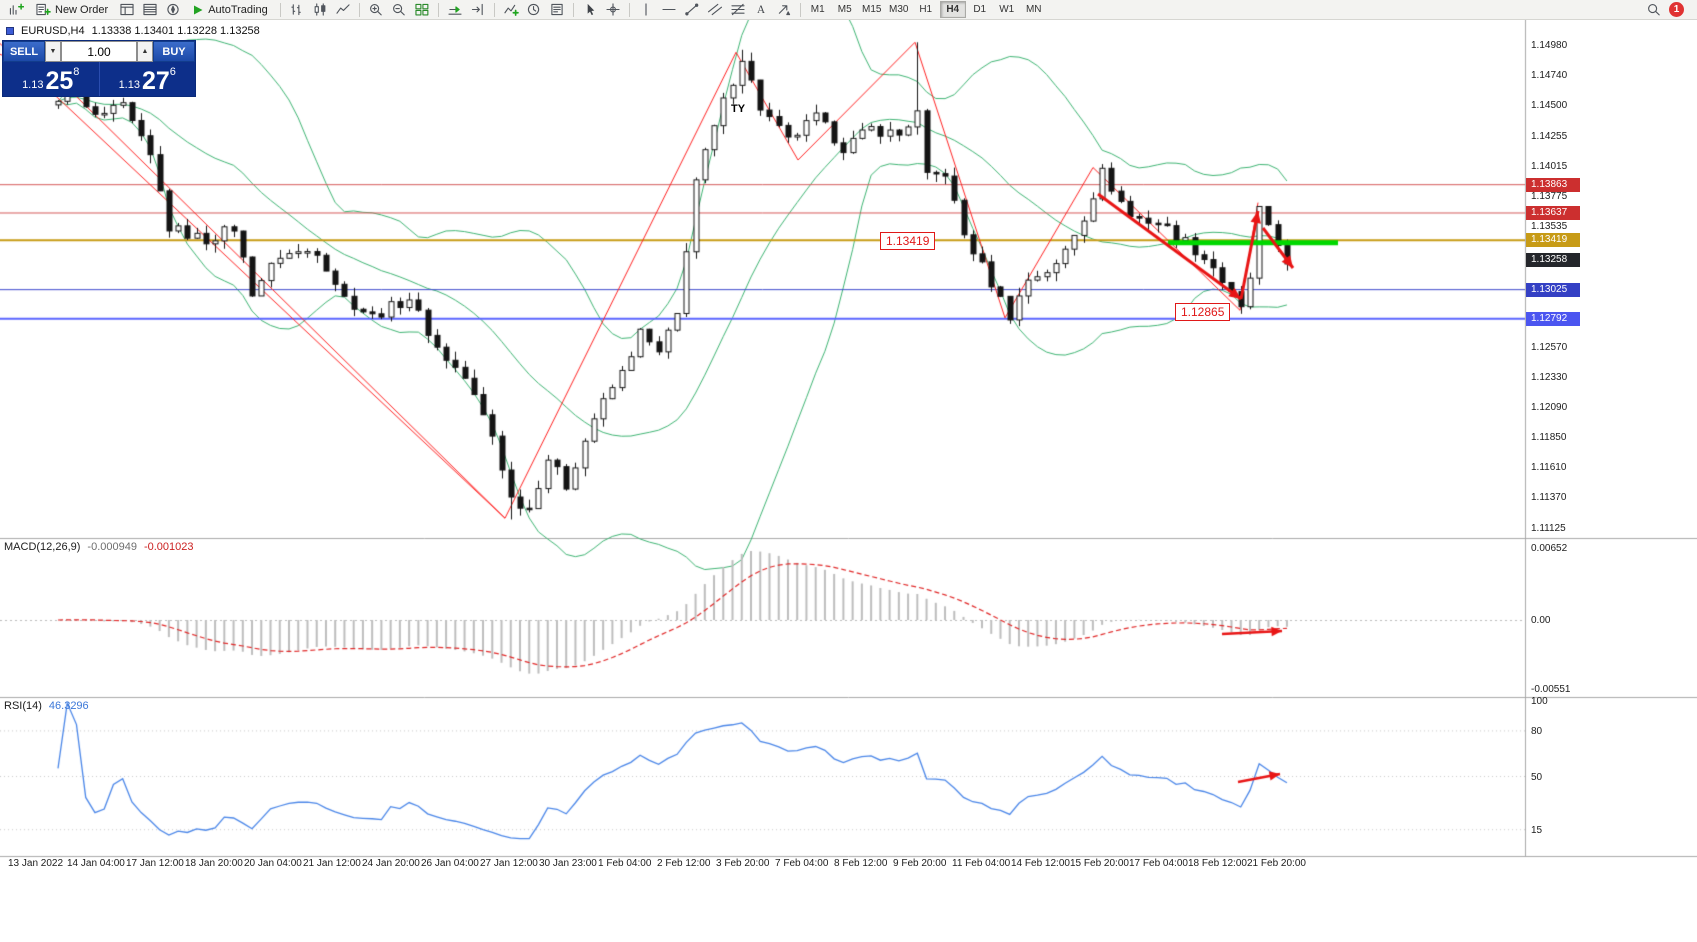  I want to click on sell-button: SELL, so click(24, 51).